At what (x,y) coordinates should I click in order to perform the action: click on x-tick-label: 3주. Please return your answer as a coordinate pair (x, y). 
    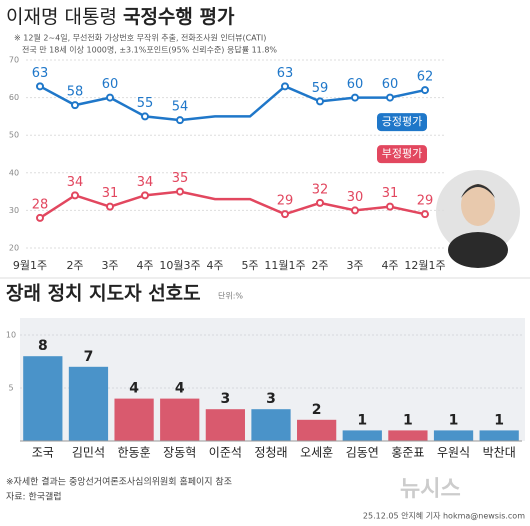
    Looking at the image, I should click on (109, 265).